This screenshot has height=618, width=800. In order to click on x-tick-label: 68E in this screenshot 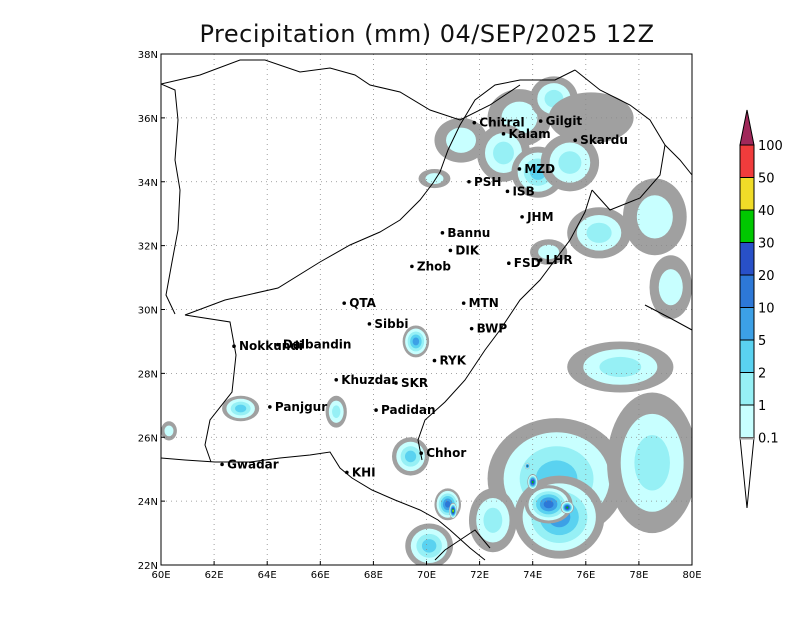, I will do `click(373, 575)`.